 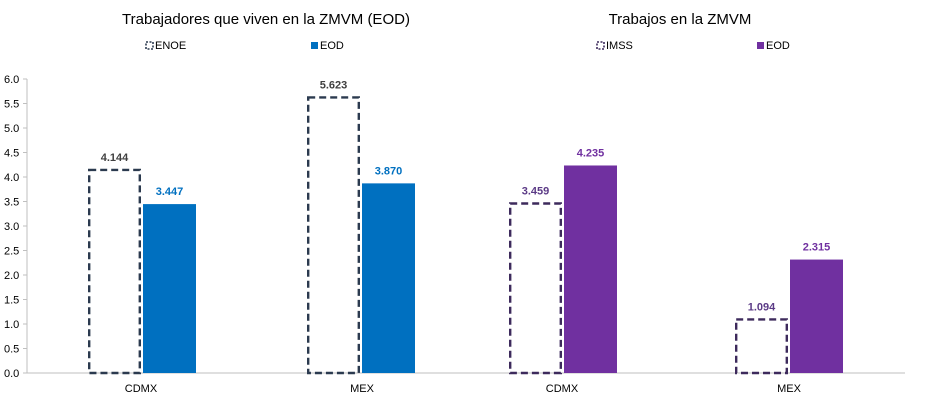 What do you see at coordinates (11, 276) in the screenshot?
I see `y-tick-label: 2.0` at bounding box center [11, 276].